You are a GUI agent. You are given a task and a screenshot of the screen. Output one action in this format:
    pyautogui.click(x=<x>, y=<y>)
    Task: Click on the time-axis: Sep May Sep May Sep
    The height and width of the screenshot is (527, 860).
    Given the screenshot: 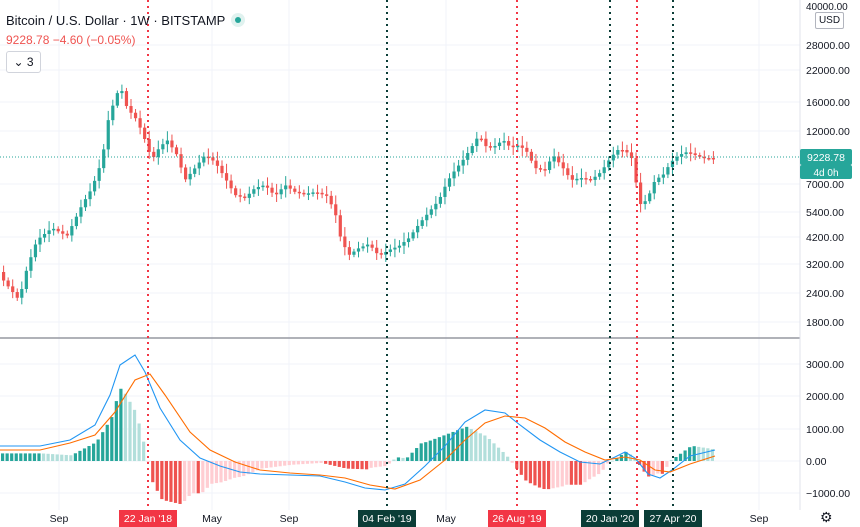 What is the action you would take?
    pyautogui.click(x=409, y=519)
    